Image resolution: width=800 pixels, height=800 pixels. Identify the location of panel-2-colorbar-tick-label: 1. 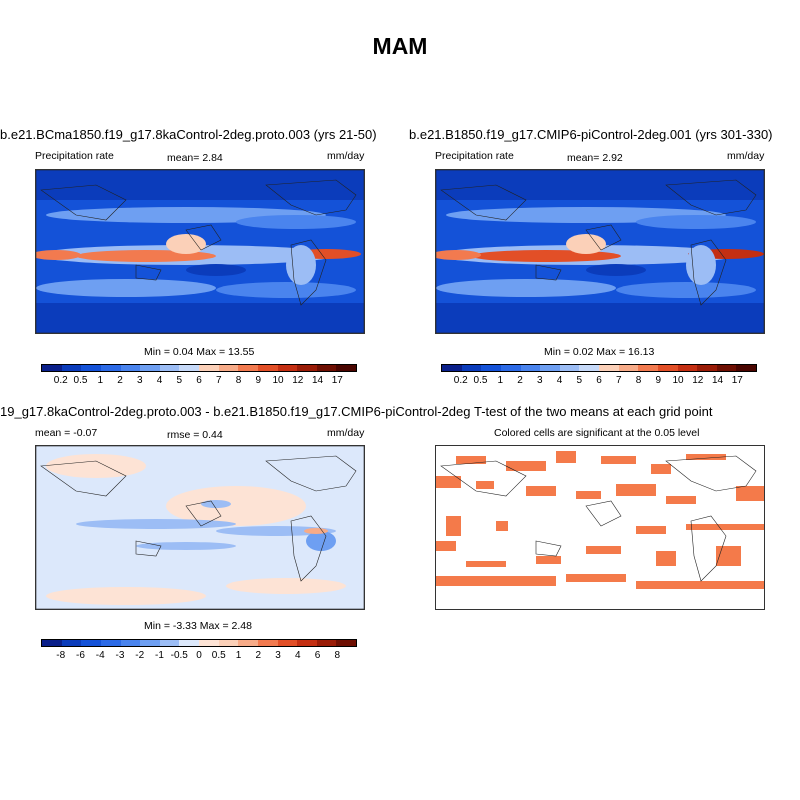
(500, 380).